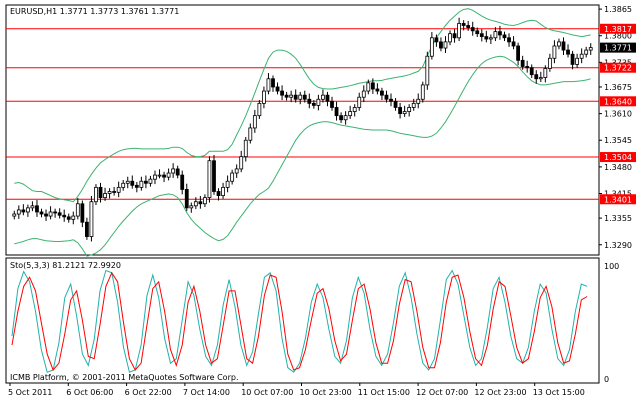  What do you see at coordinates (618, 218) in the screenshot?
I see `price-tick-label: 1.3355` at bounding box center [618, 218].